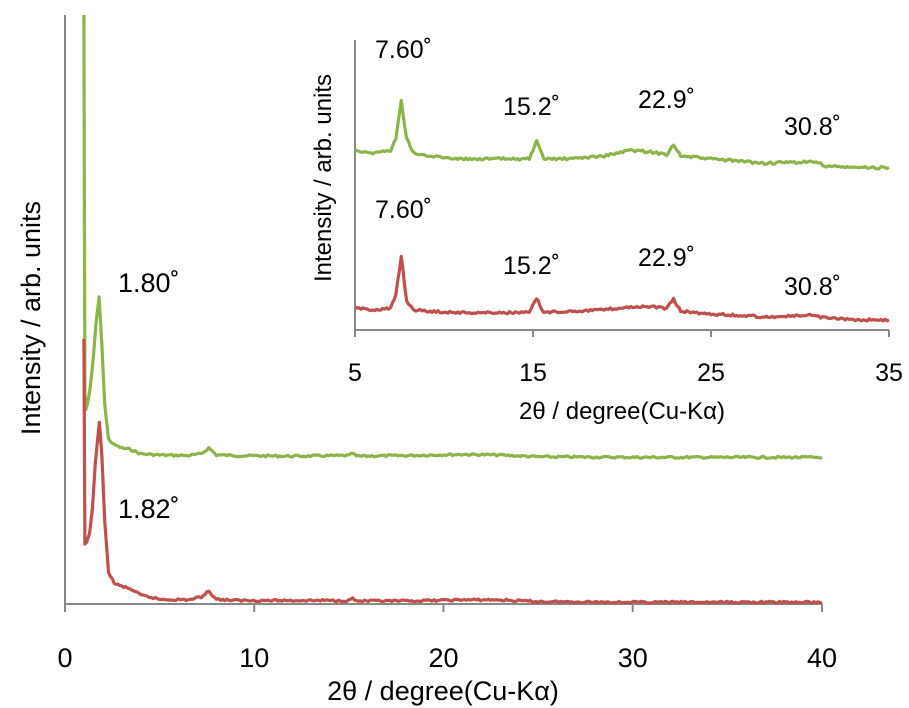 This screenshot has height=708, width=909. Describe the element at coordinates (812, 127) in the screenshot. I see `inset-peak-label-green-30-8: 30.8˚` at that location.